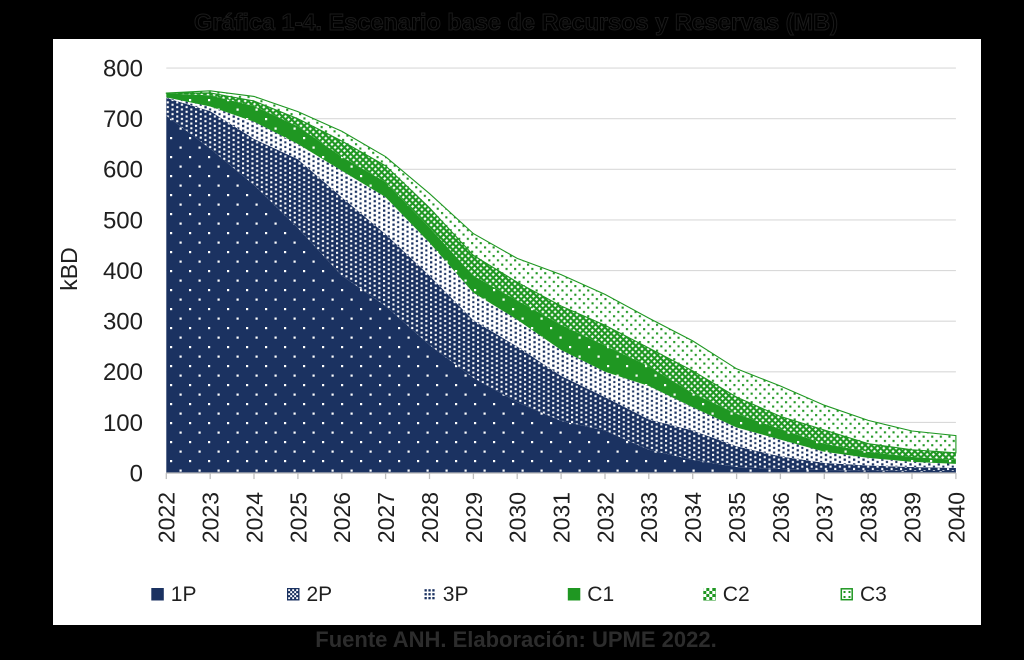 Image resolution: width=1024 pixels, height=660 pixels. What do you see at coordinates (386, 517) in the screenshot?
I see `svg-text: 2027` at bounding box center [386, 517].